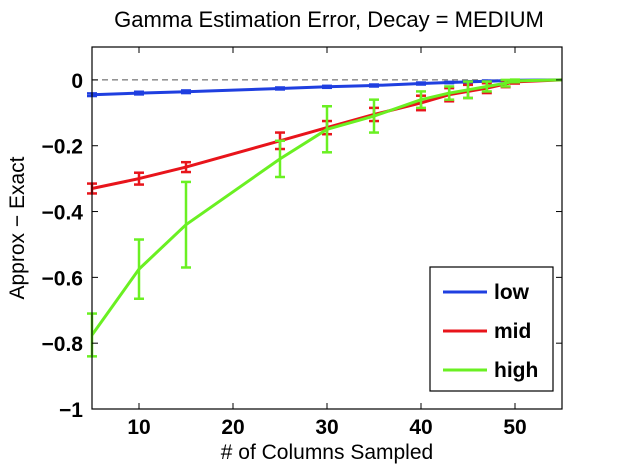  Describe the element at coordinates (62, 147) in the screenshot. I see `y-tick-label: −0.2` at that location.